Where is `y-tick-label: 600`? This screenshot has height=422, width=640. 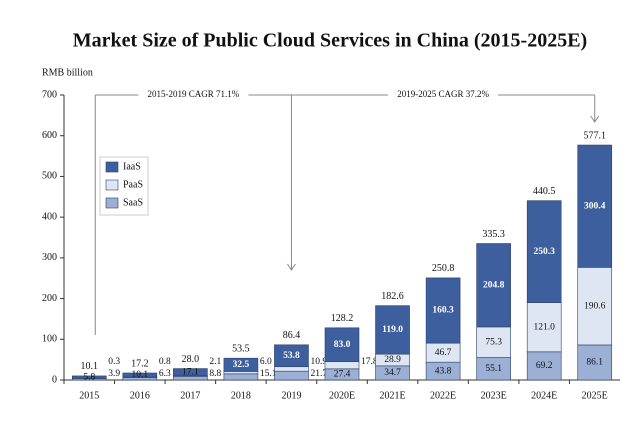 y-tick-label: 600 is located at coordinates (49, 135).